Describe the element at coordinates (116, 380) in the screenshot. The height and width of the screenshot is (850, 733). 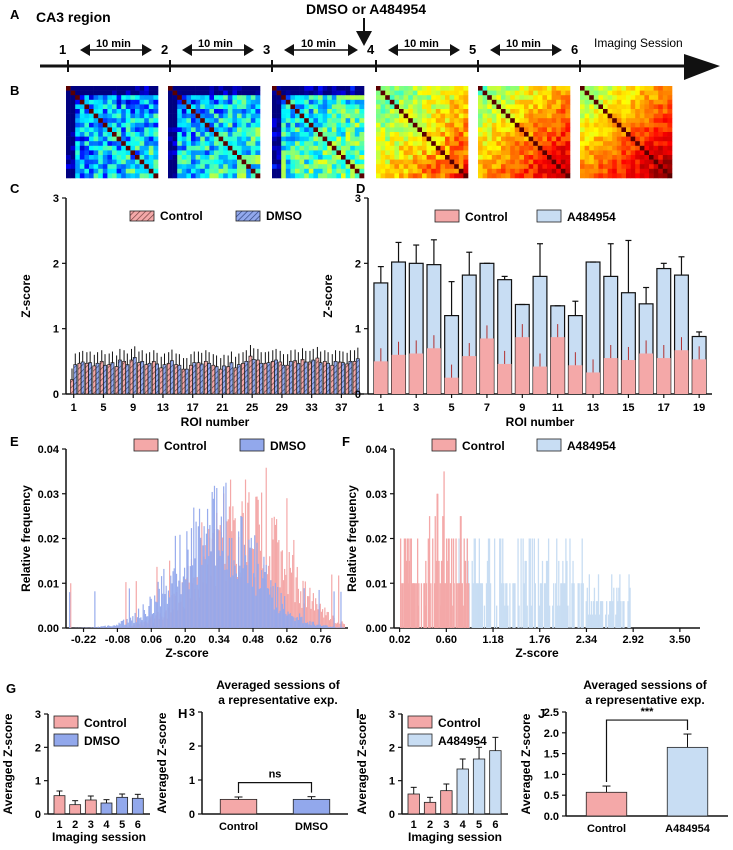
I see `control-bar` at that location.